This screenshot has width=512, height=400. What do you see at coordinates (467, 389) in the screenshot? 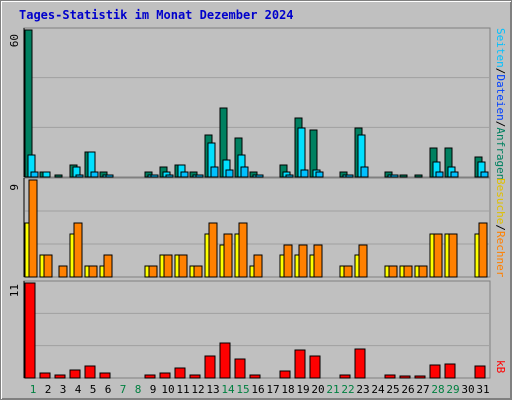
I see `x-tick-label-day-30: 30` at bounding box center [467, 389].